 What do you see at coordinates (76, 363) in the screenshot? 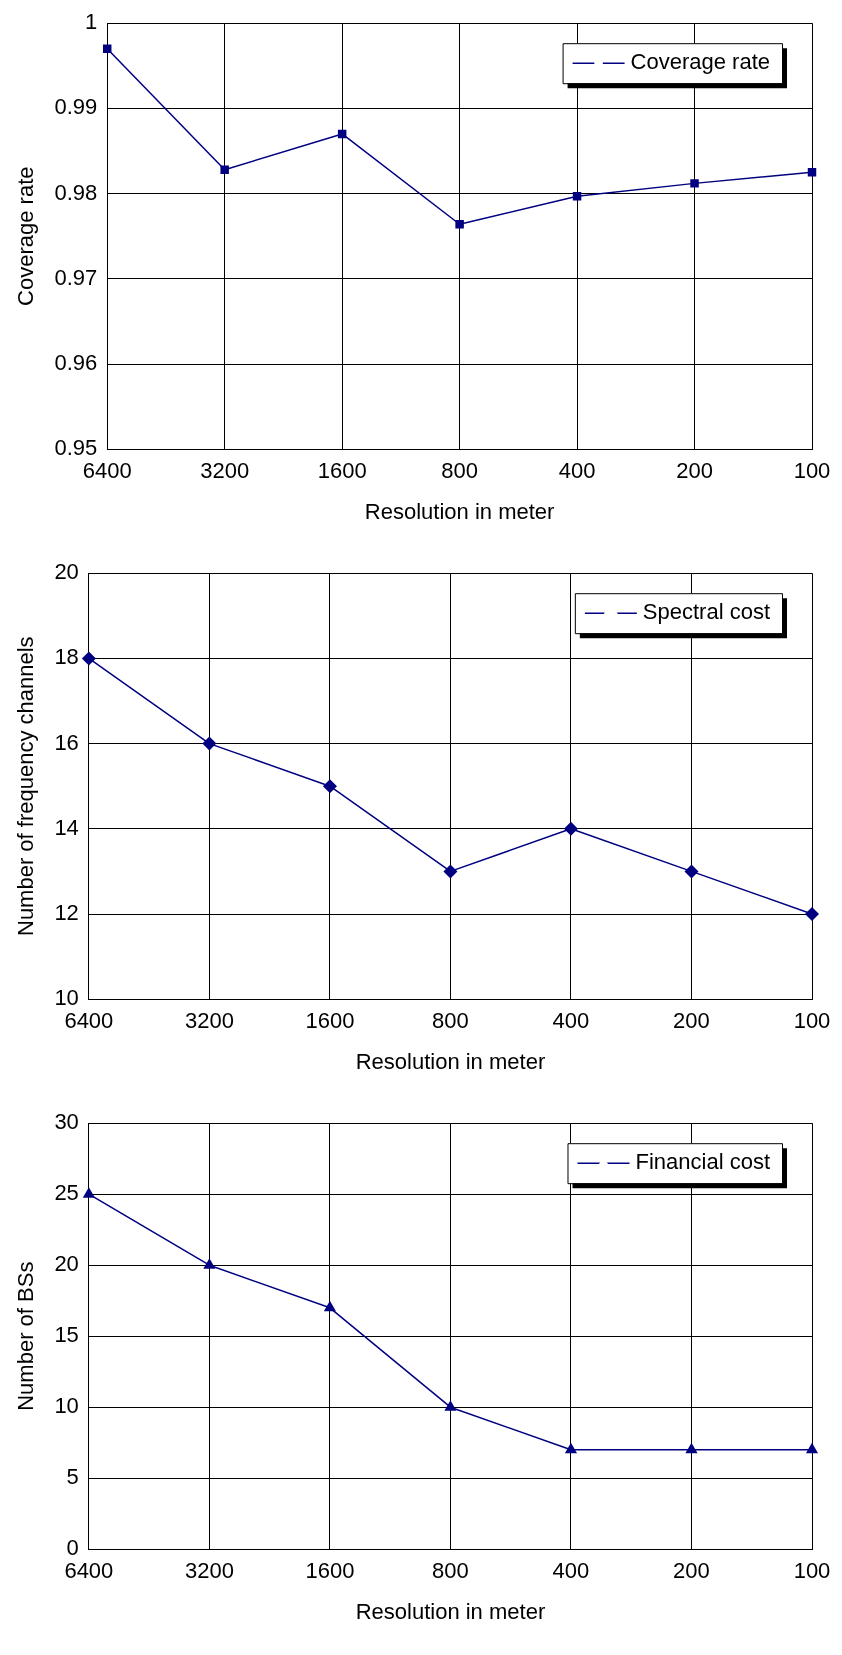
I see `y-tick-label: 0.96` at bounding box center [76, 363].